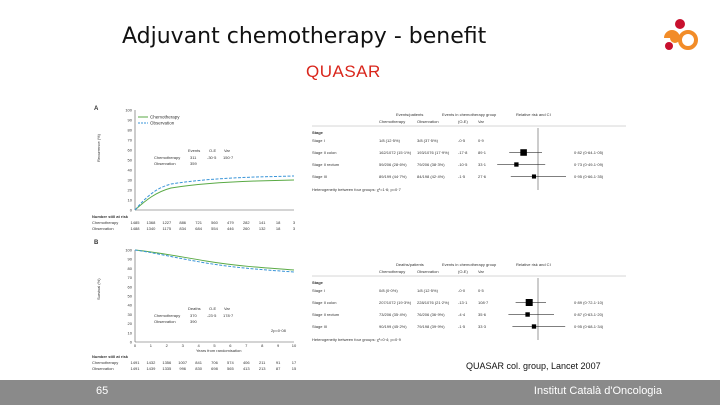  I want to click on risk-value: 1439, so click(151, 368).